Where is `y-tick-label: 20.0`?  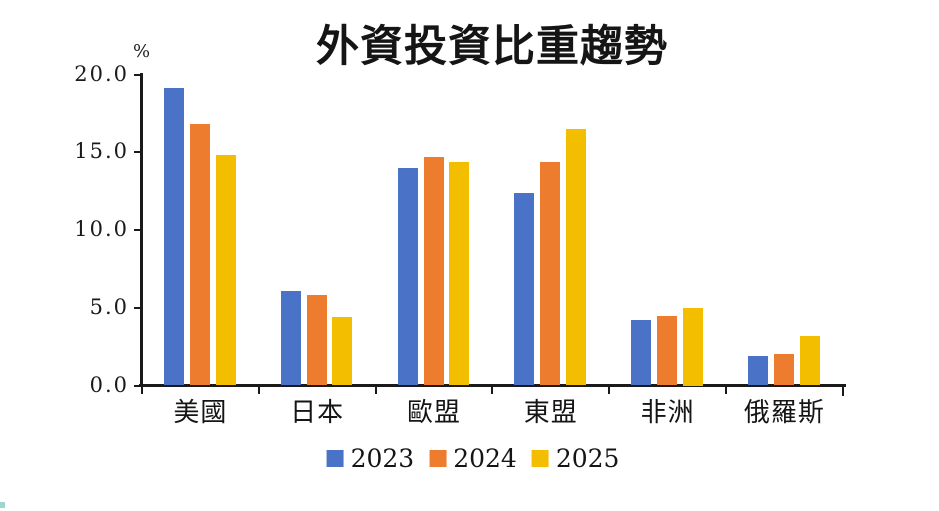
y-tick-label: 20.0 is located at coordinates (101, 73).